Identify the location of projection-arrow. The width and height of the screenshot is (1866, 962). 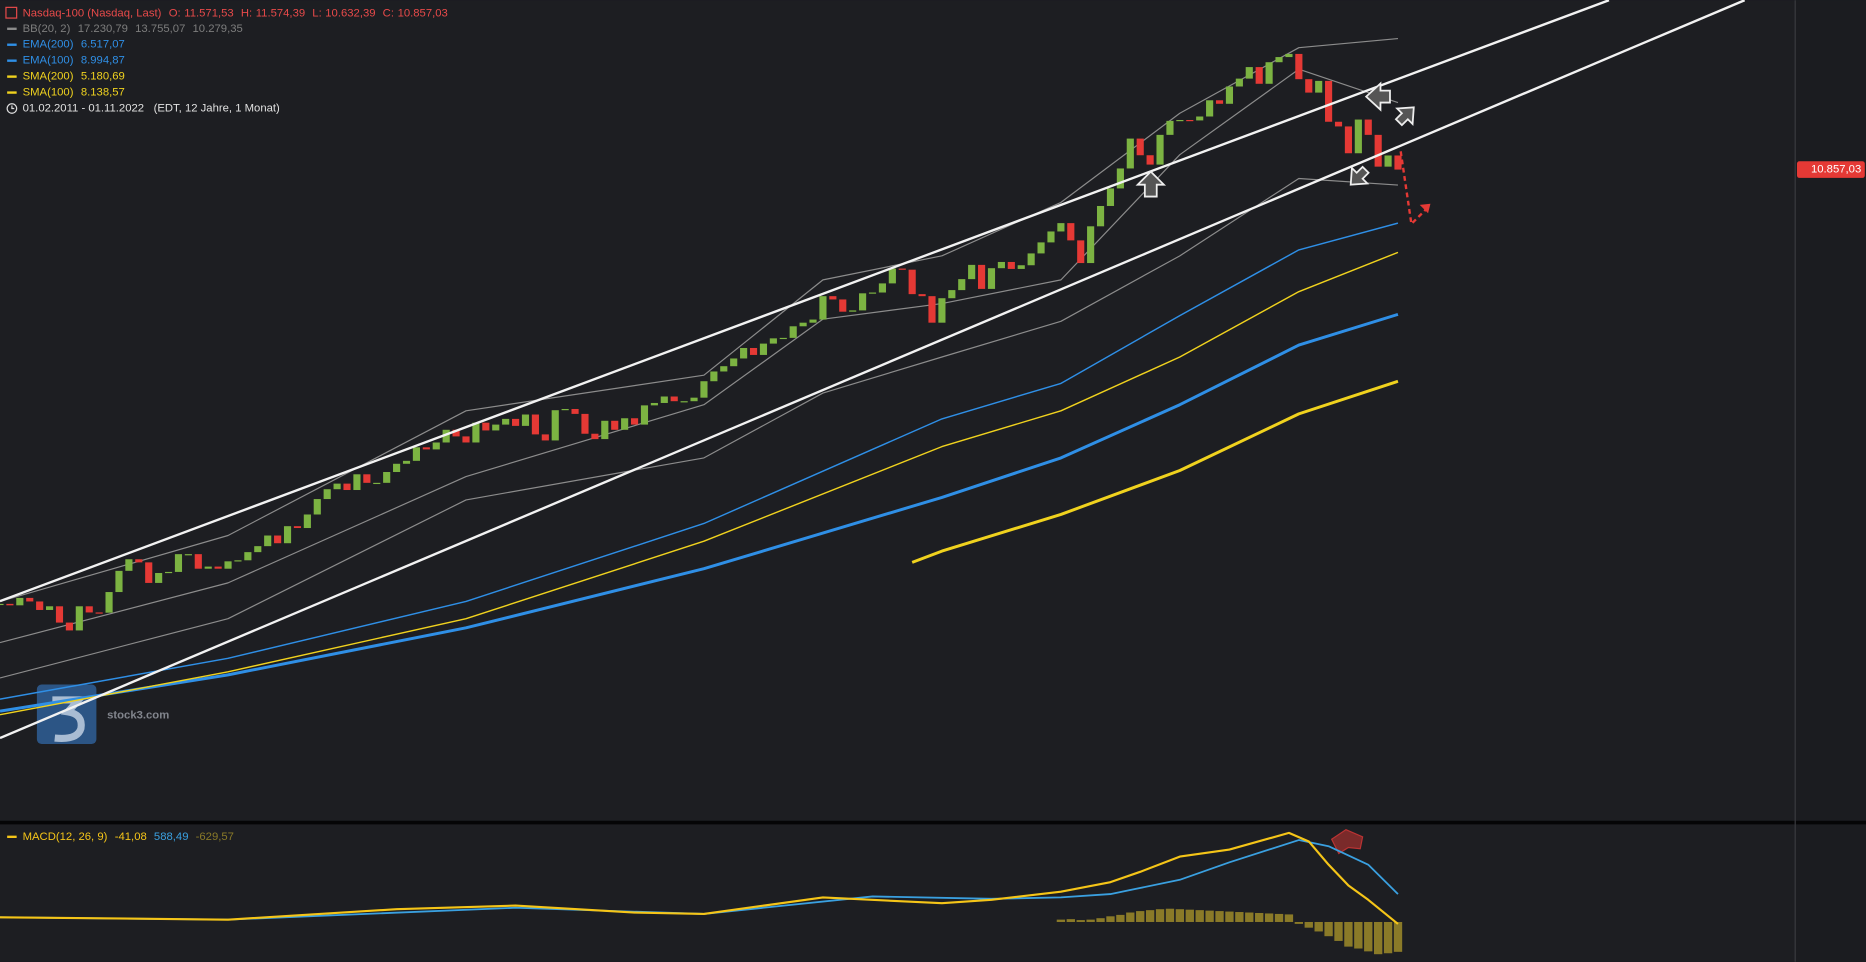
(1413, 189).